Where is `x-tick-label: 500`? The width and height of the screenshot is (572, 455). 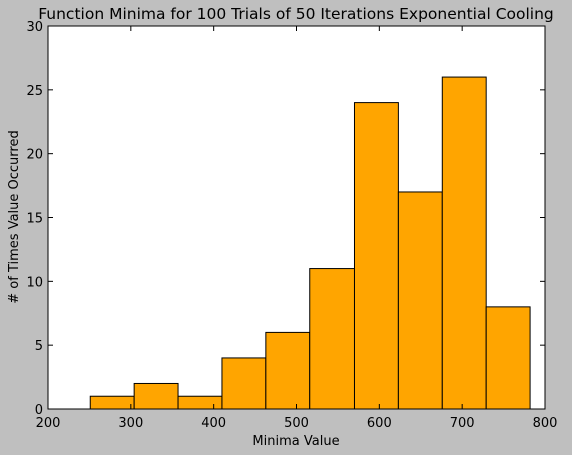
x-tick-label: 500 is located at coordinates (296, 423).